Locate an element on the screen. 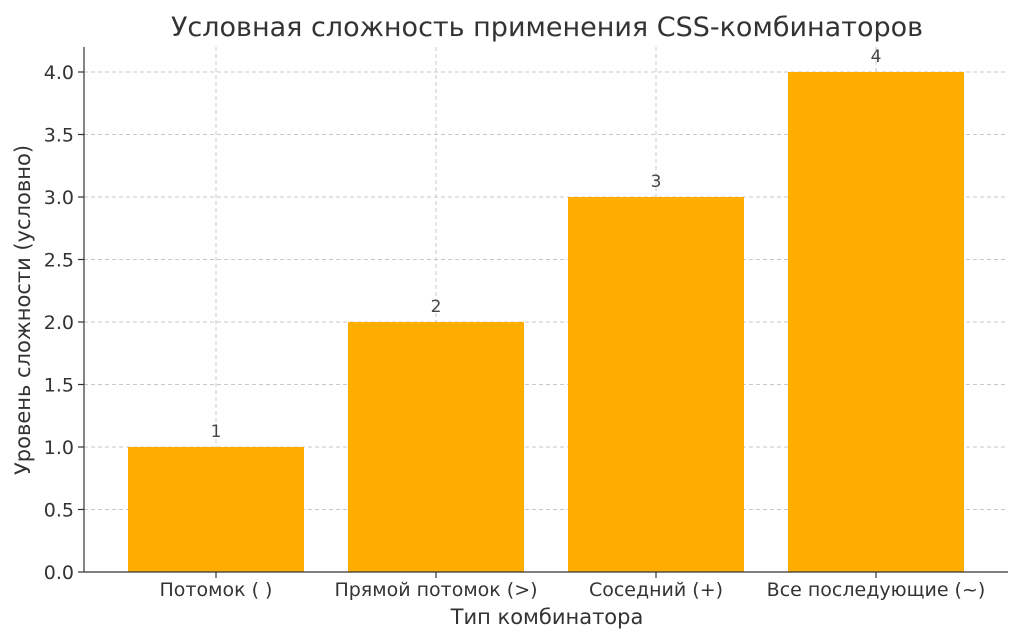 The height and width of the screenshot is (642, 1024). bar-value-label: 1 is located at coordinates (216, 432).